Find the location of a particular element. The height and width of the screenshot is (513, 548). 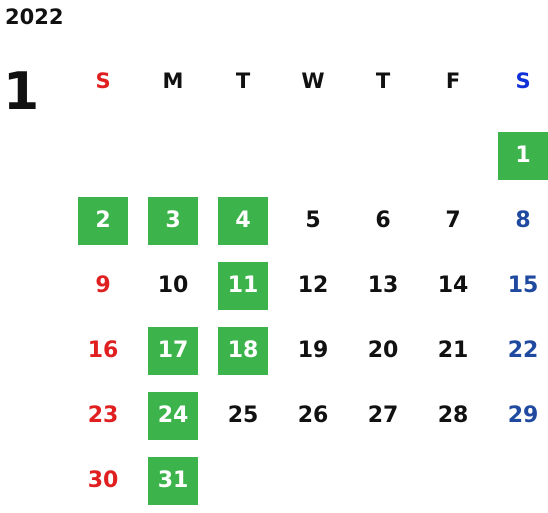

day-cell: 30 is located at coordinates (103, 480).